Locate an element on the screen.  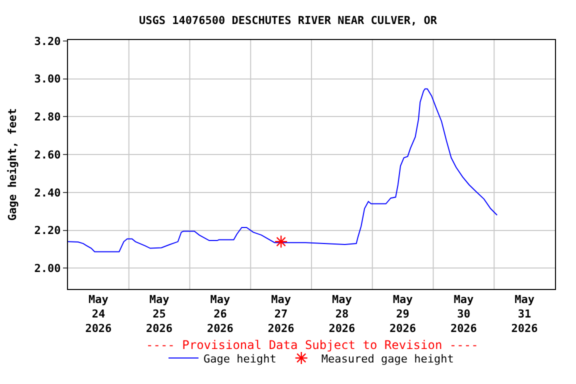
chart-title: USGS 14076500 DESCHUTES RIVER NEAR CULVER, OR is located at coordinates (288, 20).